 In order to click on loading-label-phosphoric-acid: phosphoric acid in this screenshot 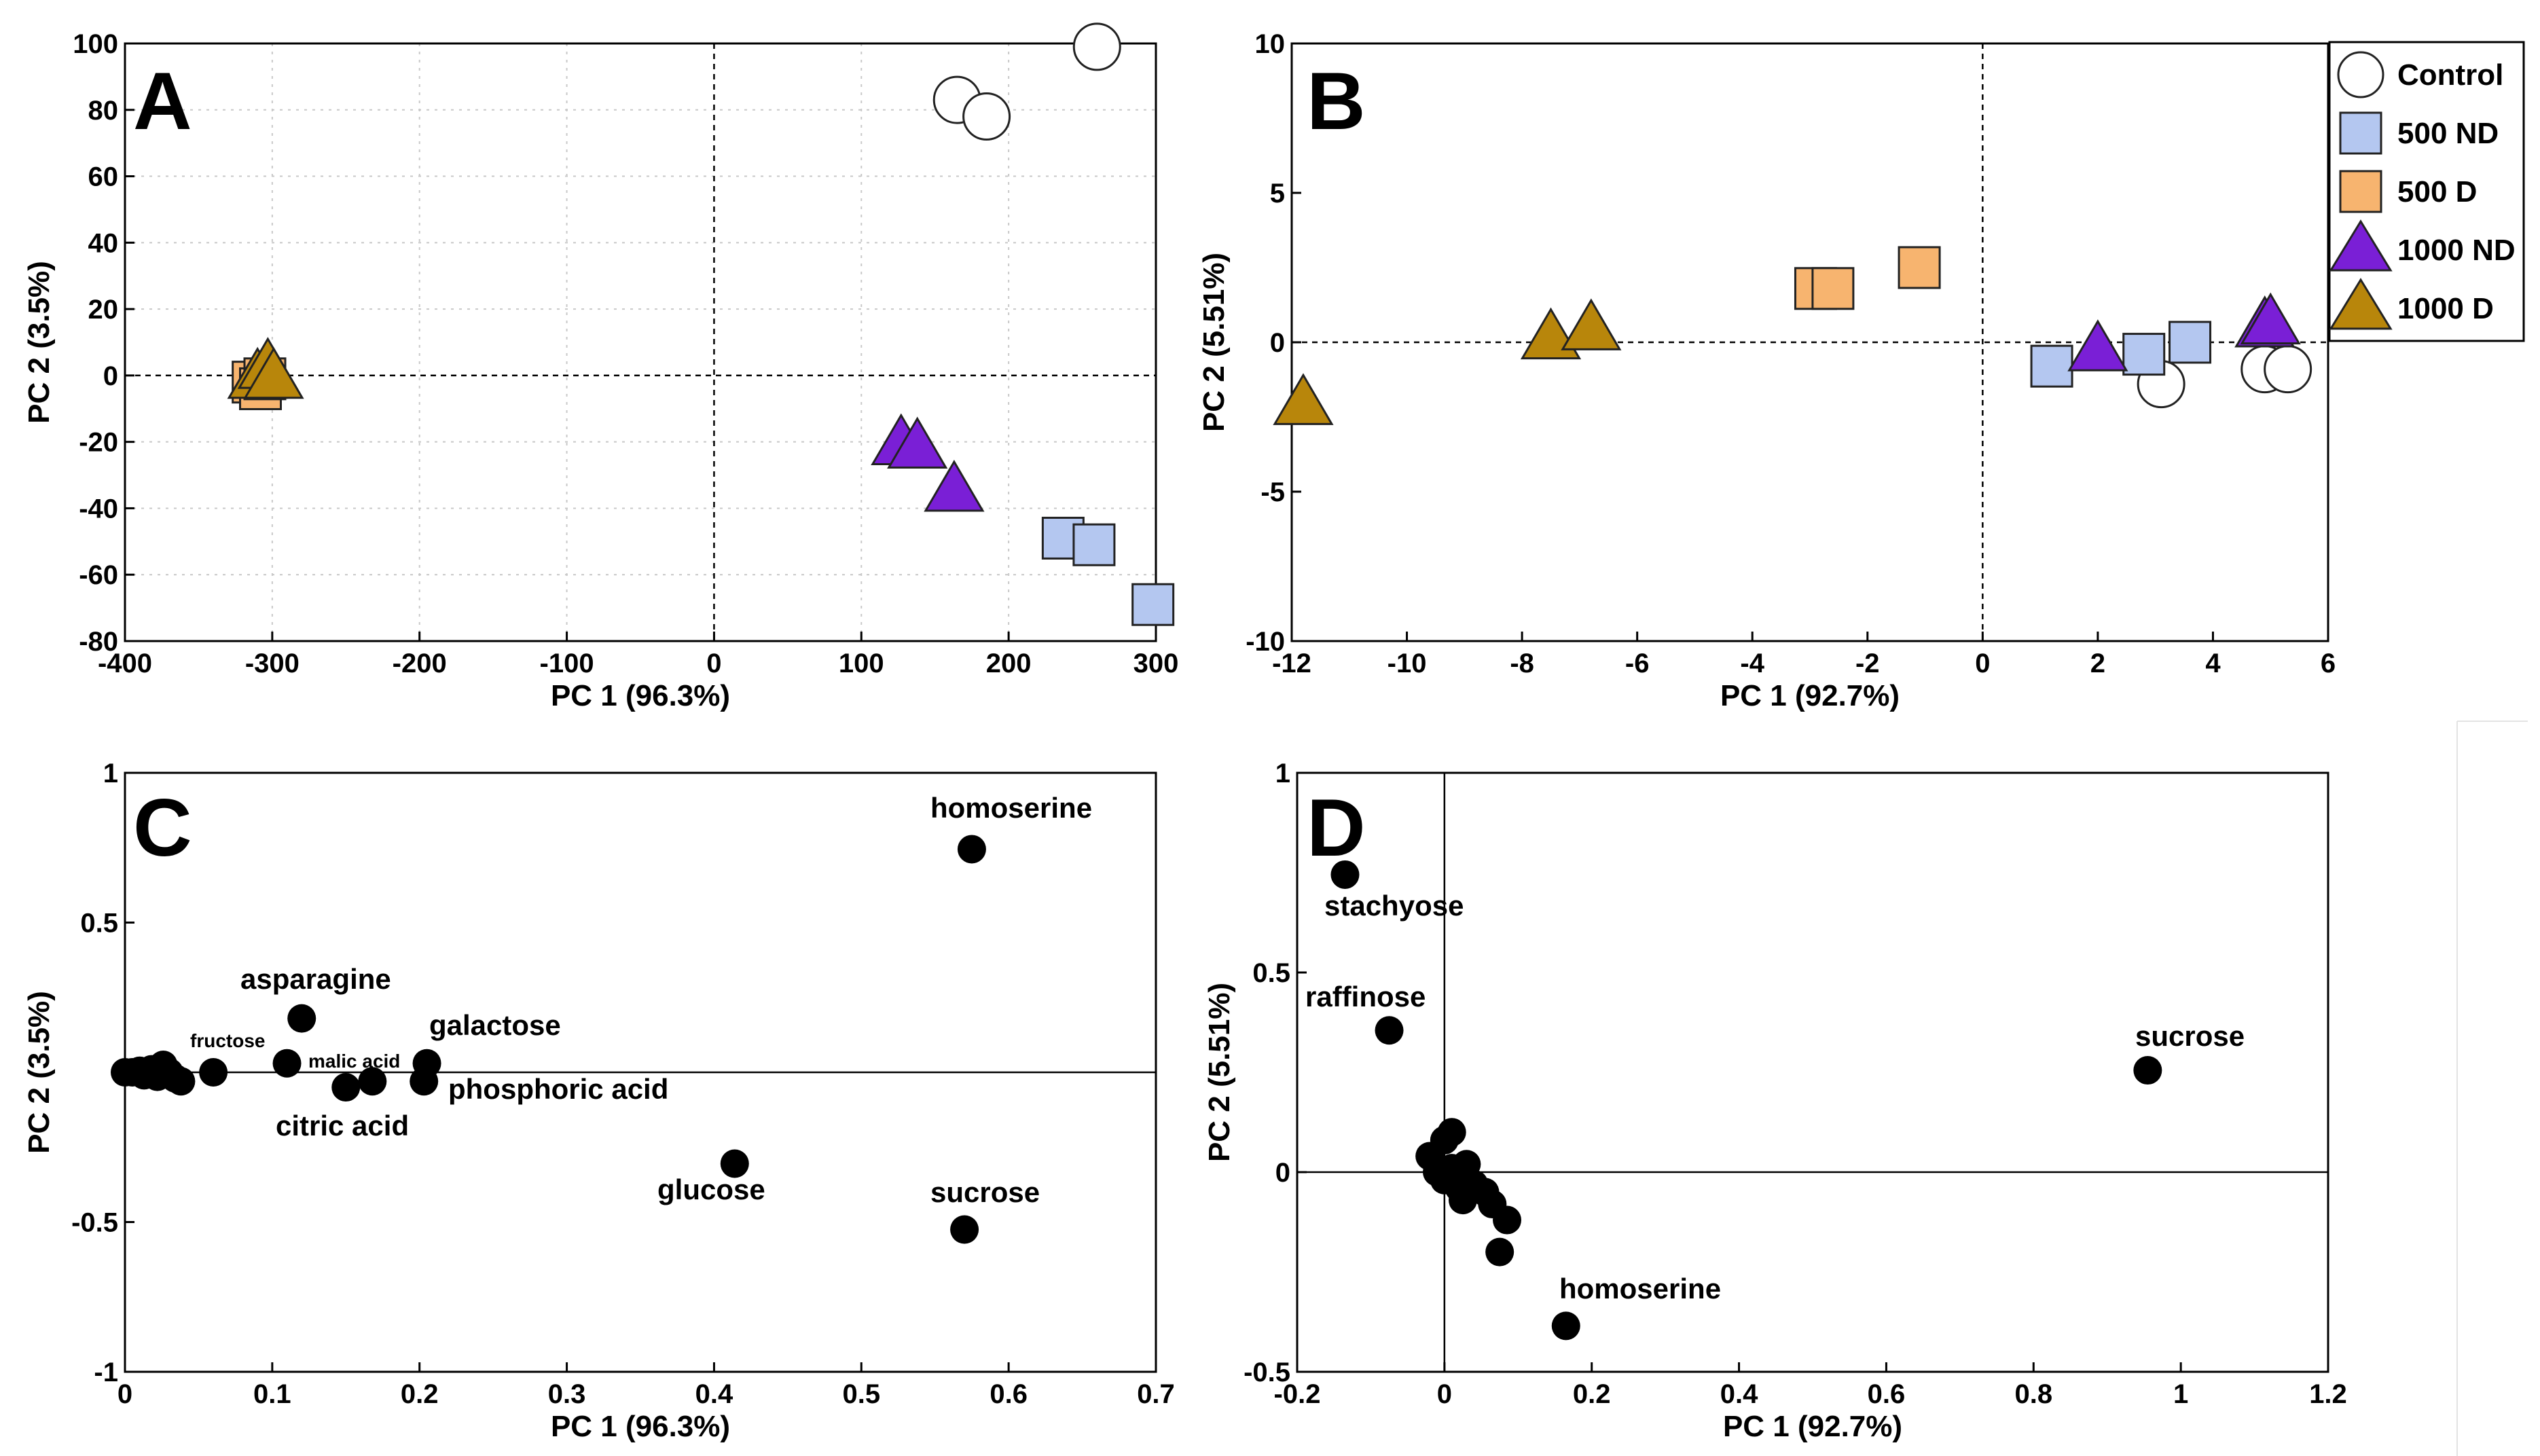, I will do `click(558, 1089)`.